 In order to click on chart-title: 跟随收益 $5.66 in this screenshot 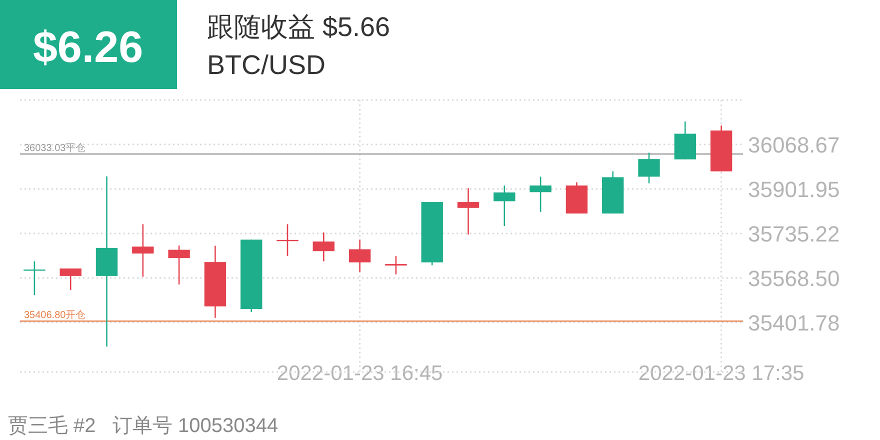, I will do `click(298, 27)`.